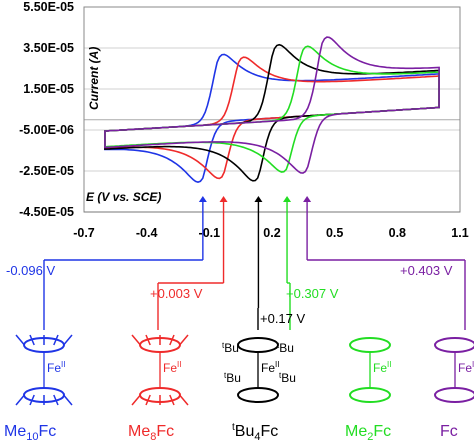 The image size is (474, 444). I want to click on x-tick-label: 0.8, so click(397, 233).